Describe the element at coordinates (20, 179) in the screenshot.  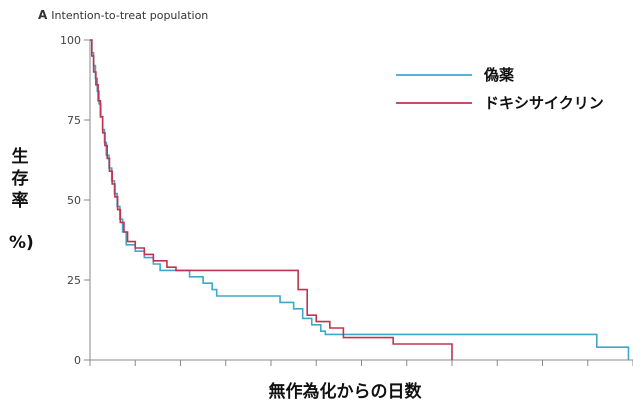
I see `y-axis-label-part: 存` at that location.